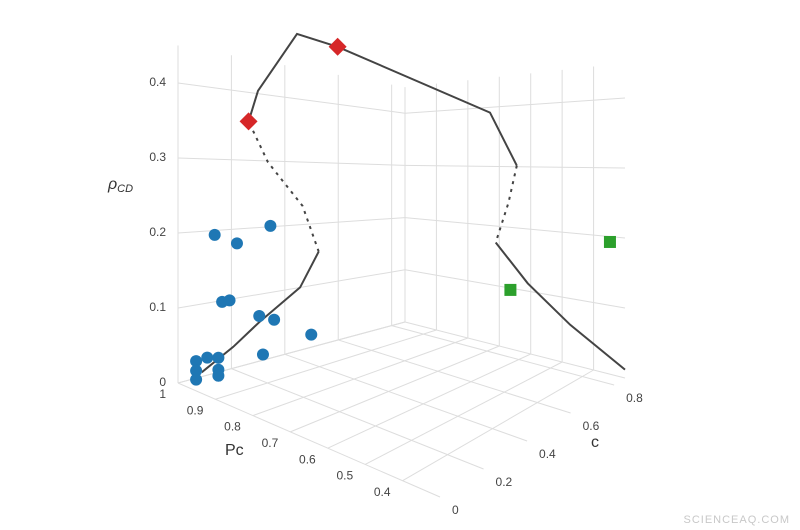 The height and width of the screenshot is (530, 800). I want to click on z-axis-symbol: ρ, so click(112, 184).